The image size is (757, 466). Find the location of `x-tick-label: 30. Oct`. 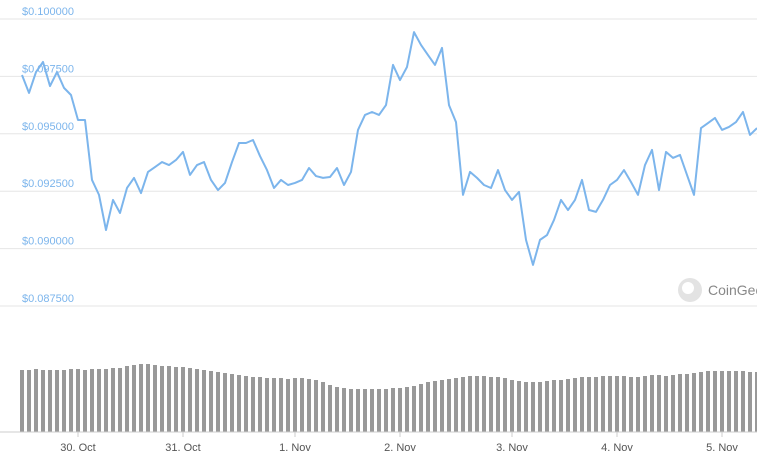

x-tick-label: 30. Oct is located at coordinates (77, 448).